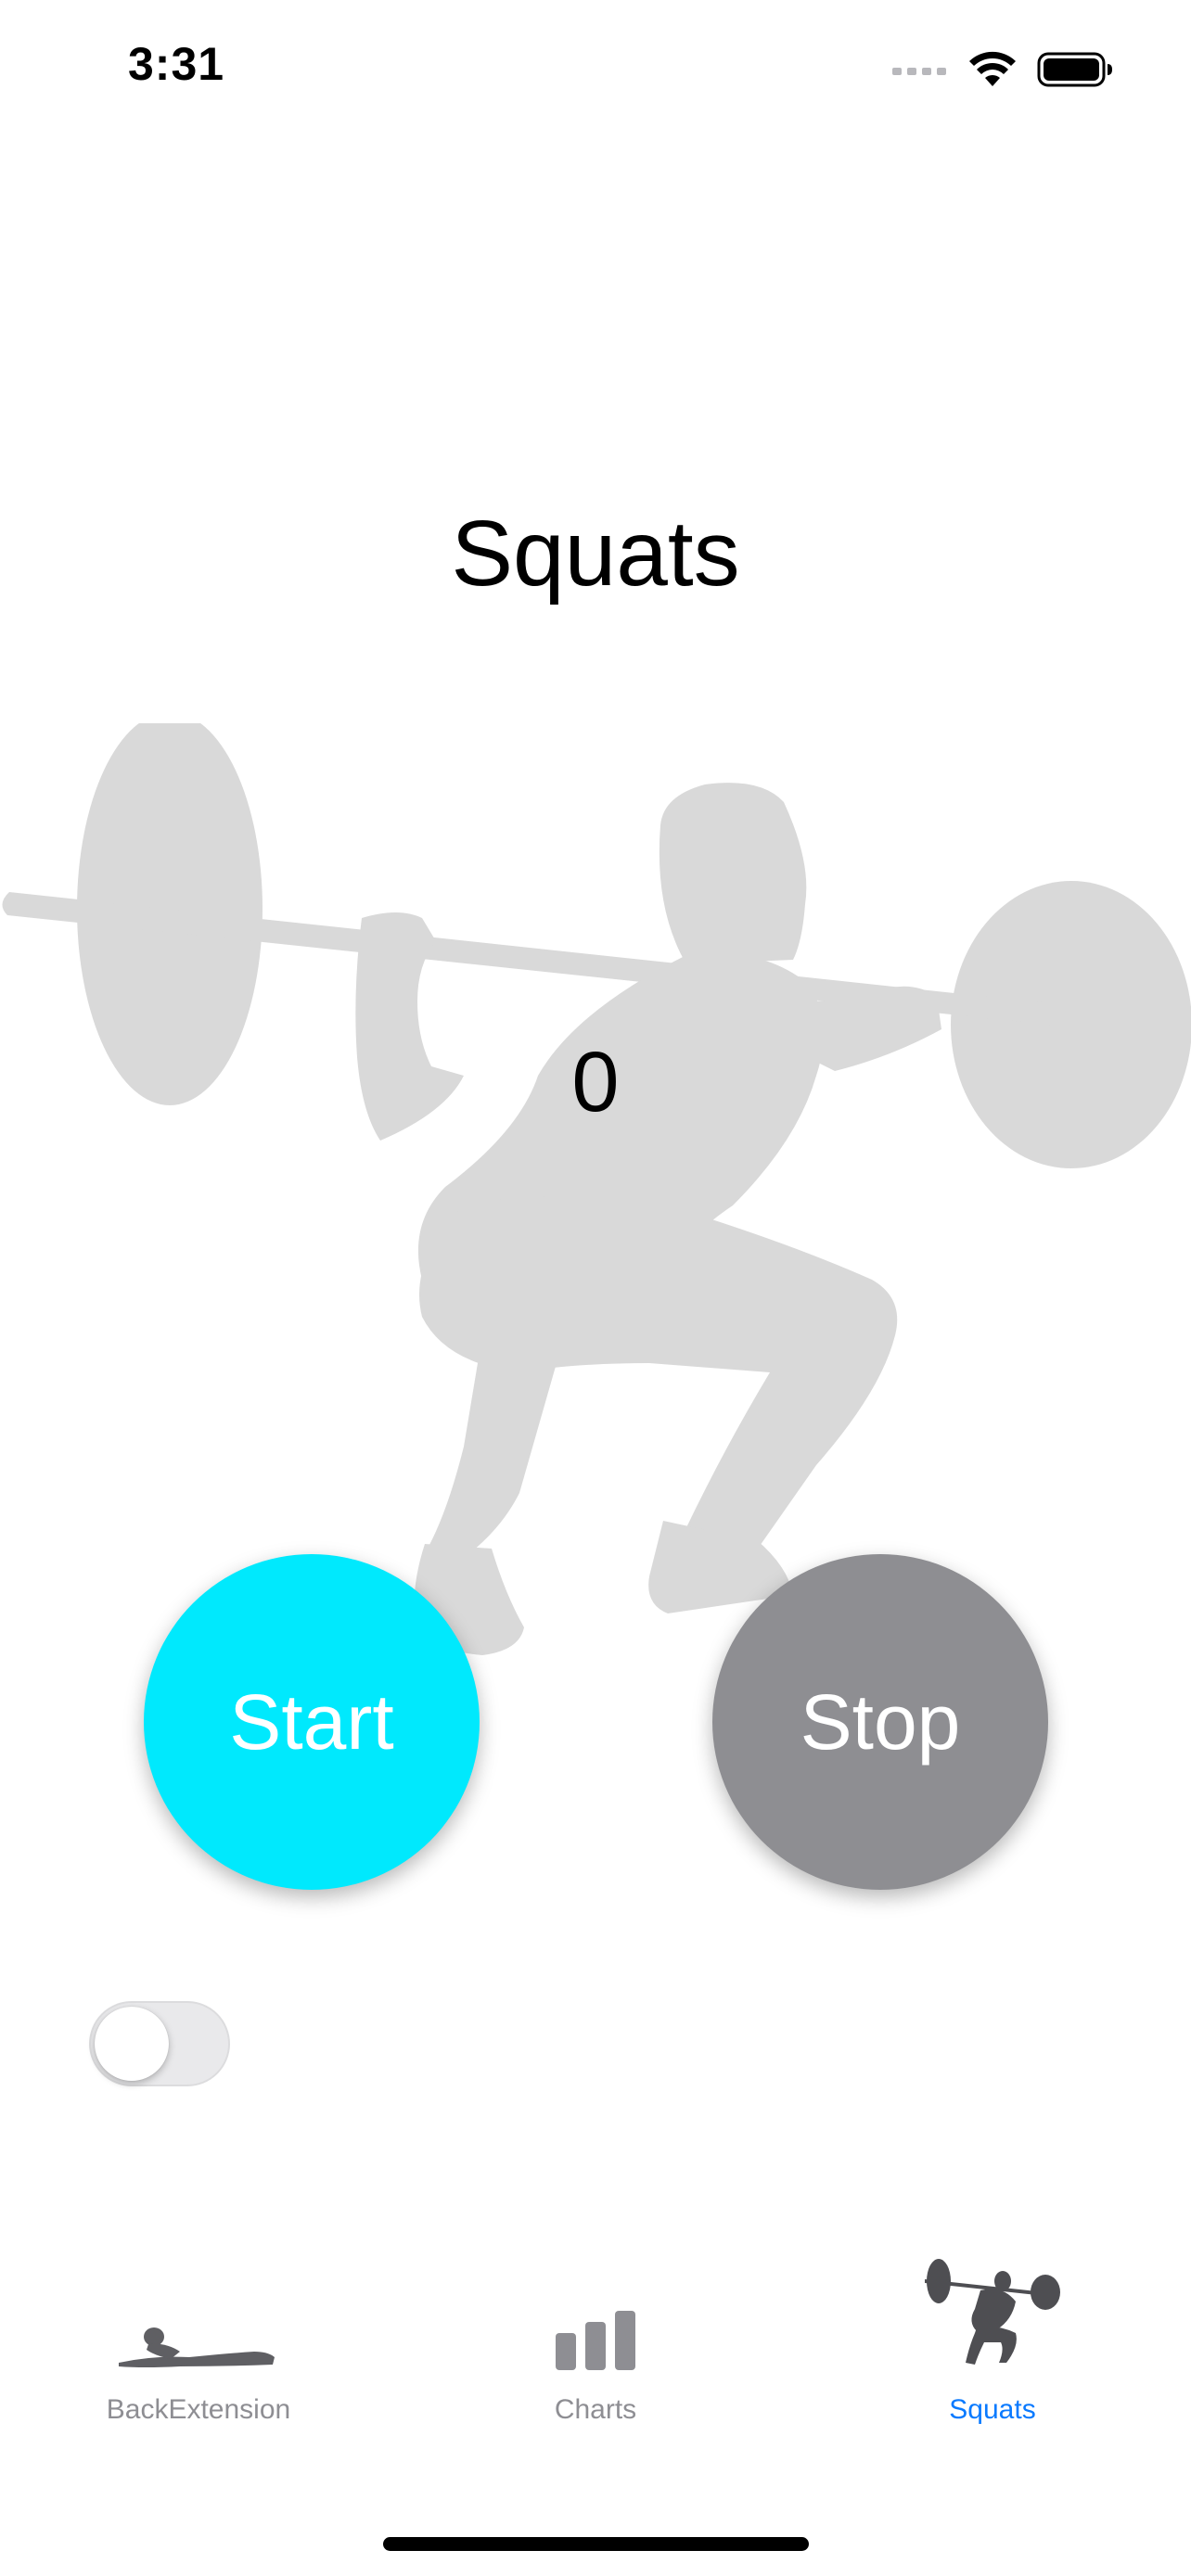 The height and width of the screenshot is (2576, 1191). I want to click on tab-backextension: BackExtension, so click(198, 2346).